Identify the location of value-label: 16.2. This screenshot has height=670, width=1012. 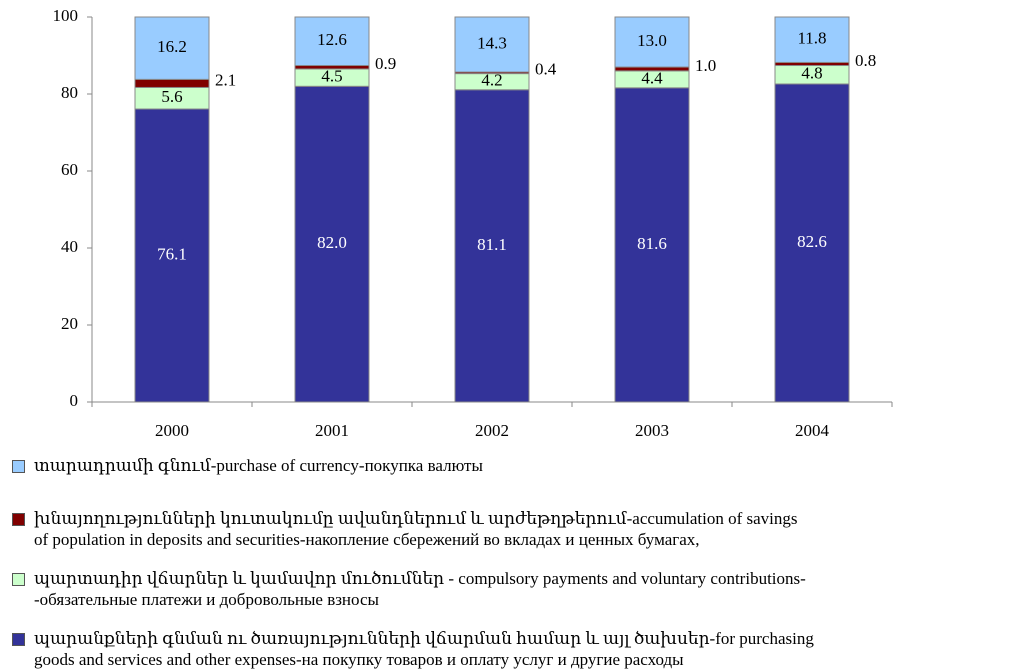
(172, 46).